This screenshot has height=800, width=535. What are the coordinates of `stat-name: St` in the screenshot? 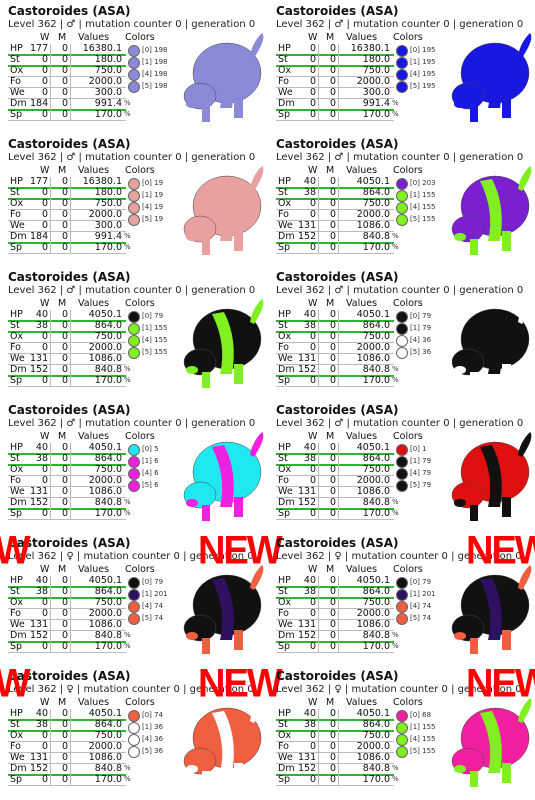 It's located at (283, 724).